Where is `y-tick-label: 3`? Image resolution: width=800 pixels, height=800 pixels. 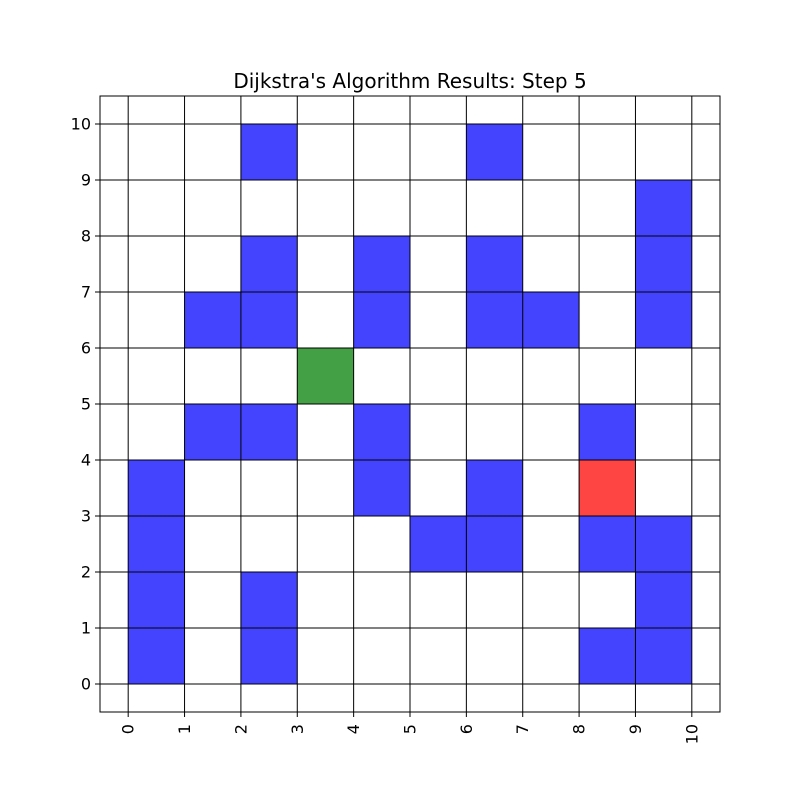
y-tick-label: 3 is located at coordinates (86, 516).